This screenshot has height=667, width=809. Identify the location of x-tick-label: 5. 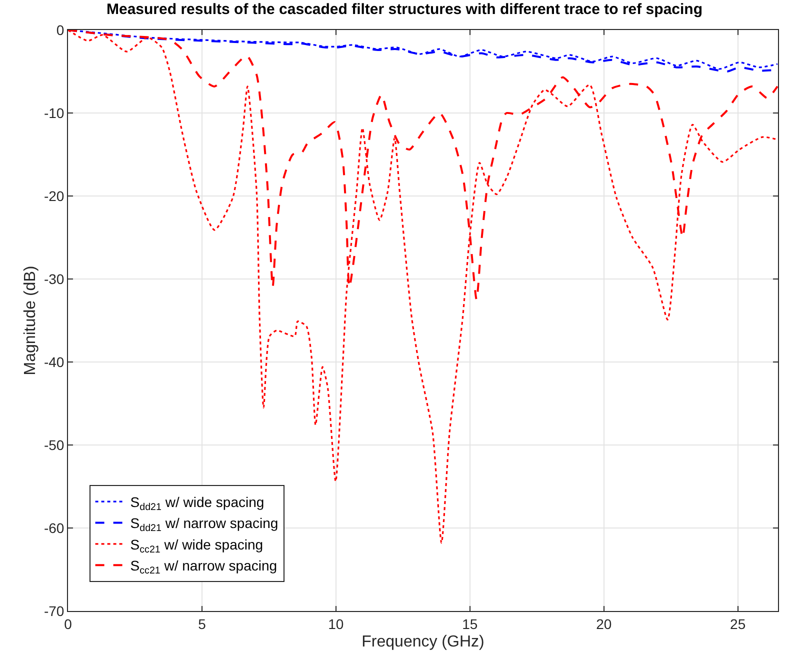
(202, 624).